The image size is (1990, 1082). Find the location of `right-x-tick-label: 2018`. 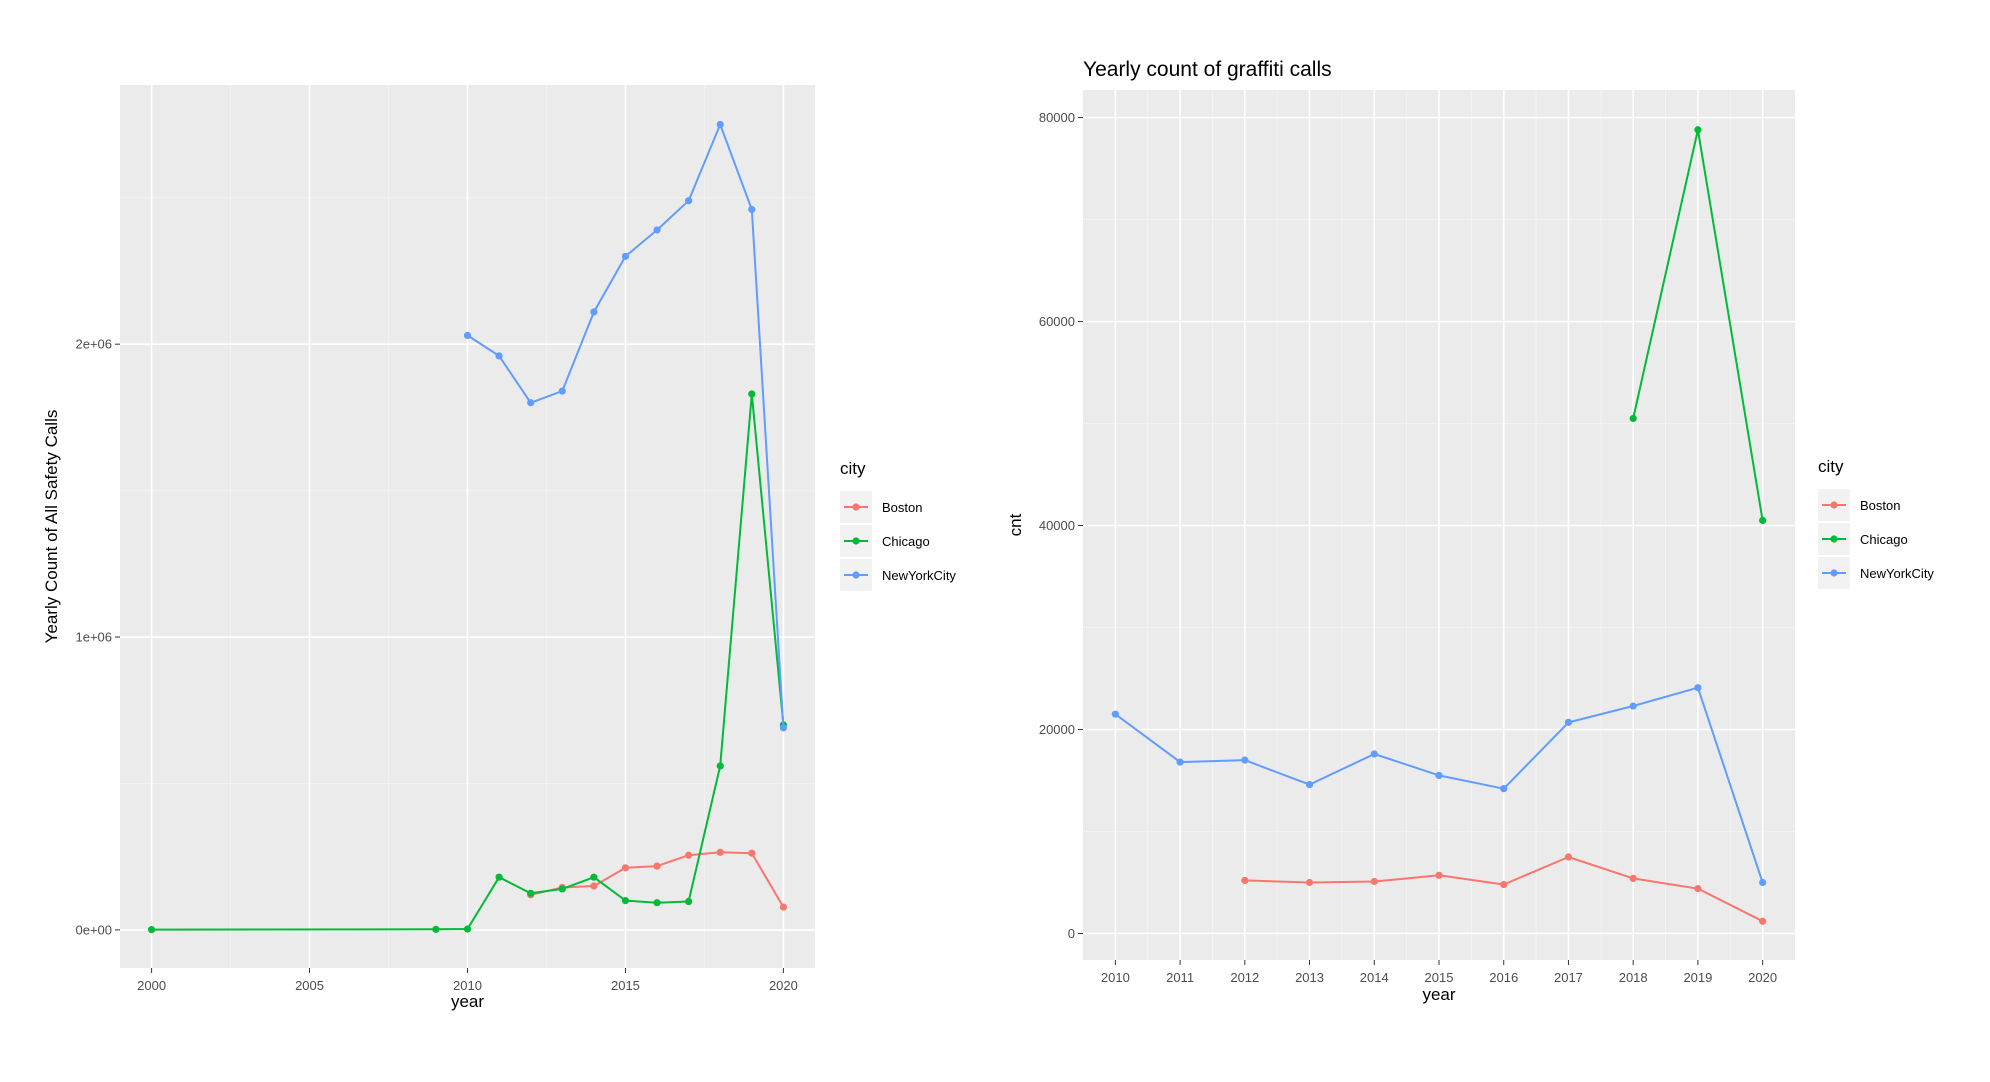

right-x-tick-label: 2018 is located at coordinates (1633, 977).